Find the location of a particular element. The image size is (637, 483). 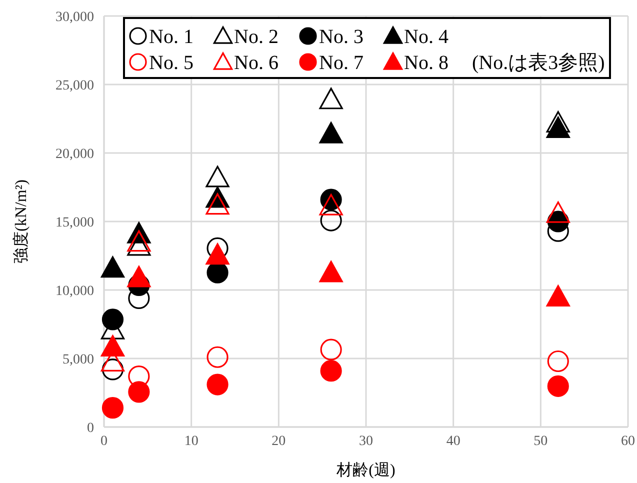

y-tick-label: 20,000 is located at coordinates (75, 154).